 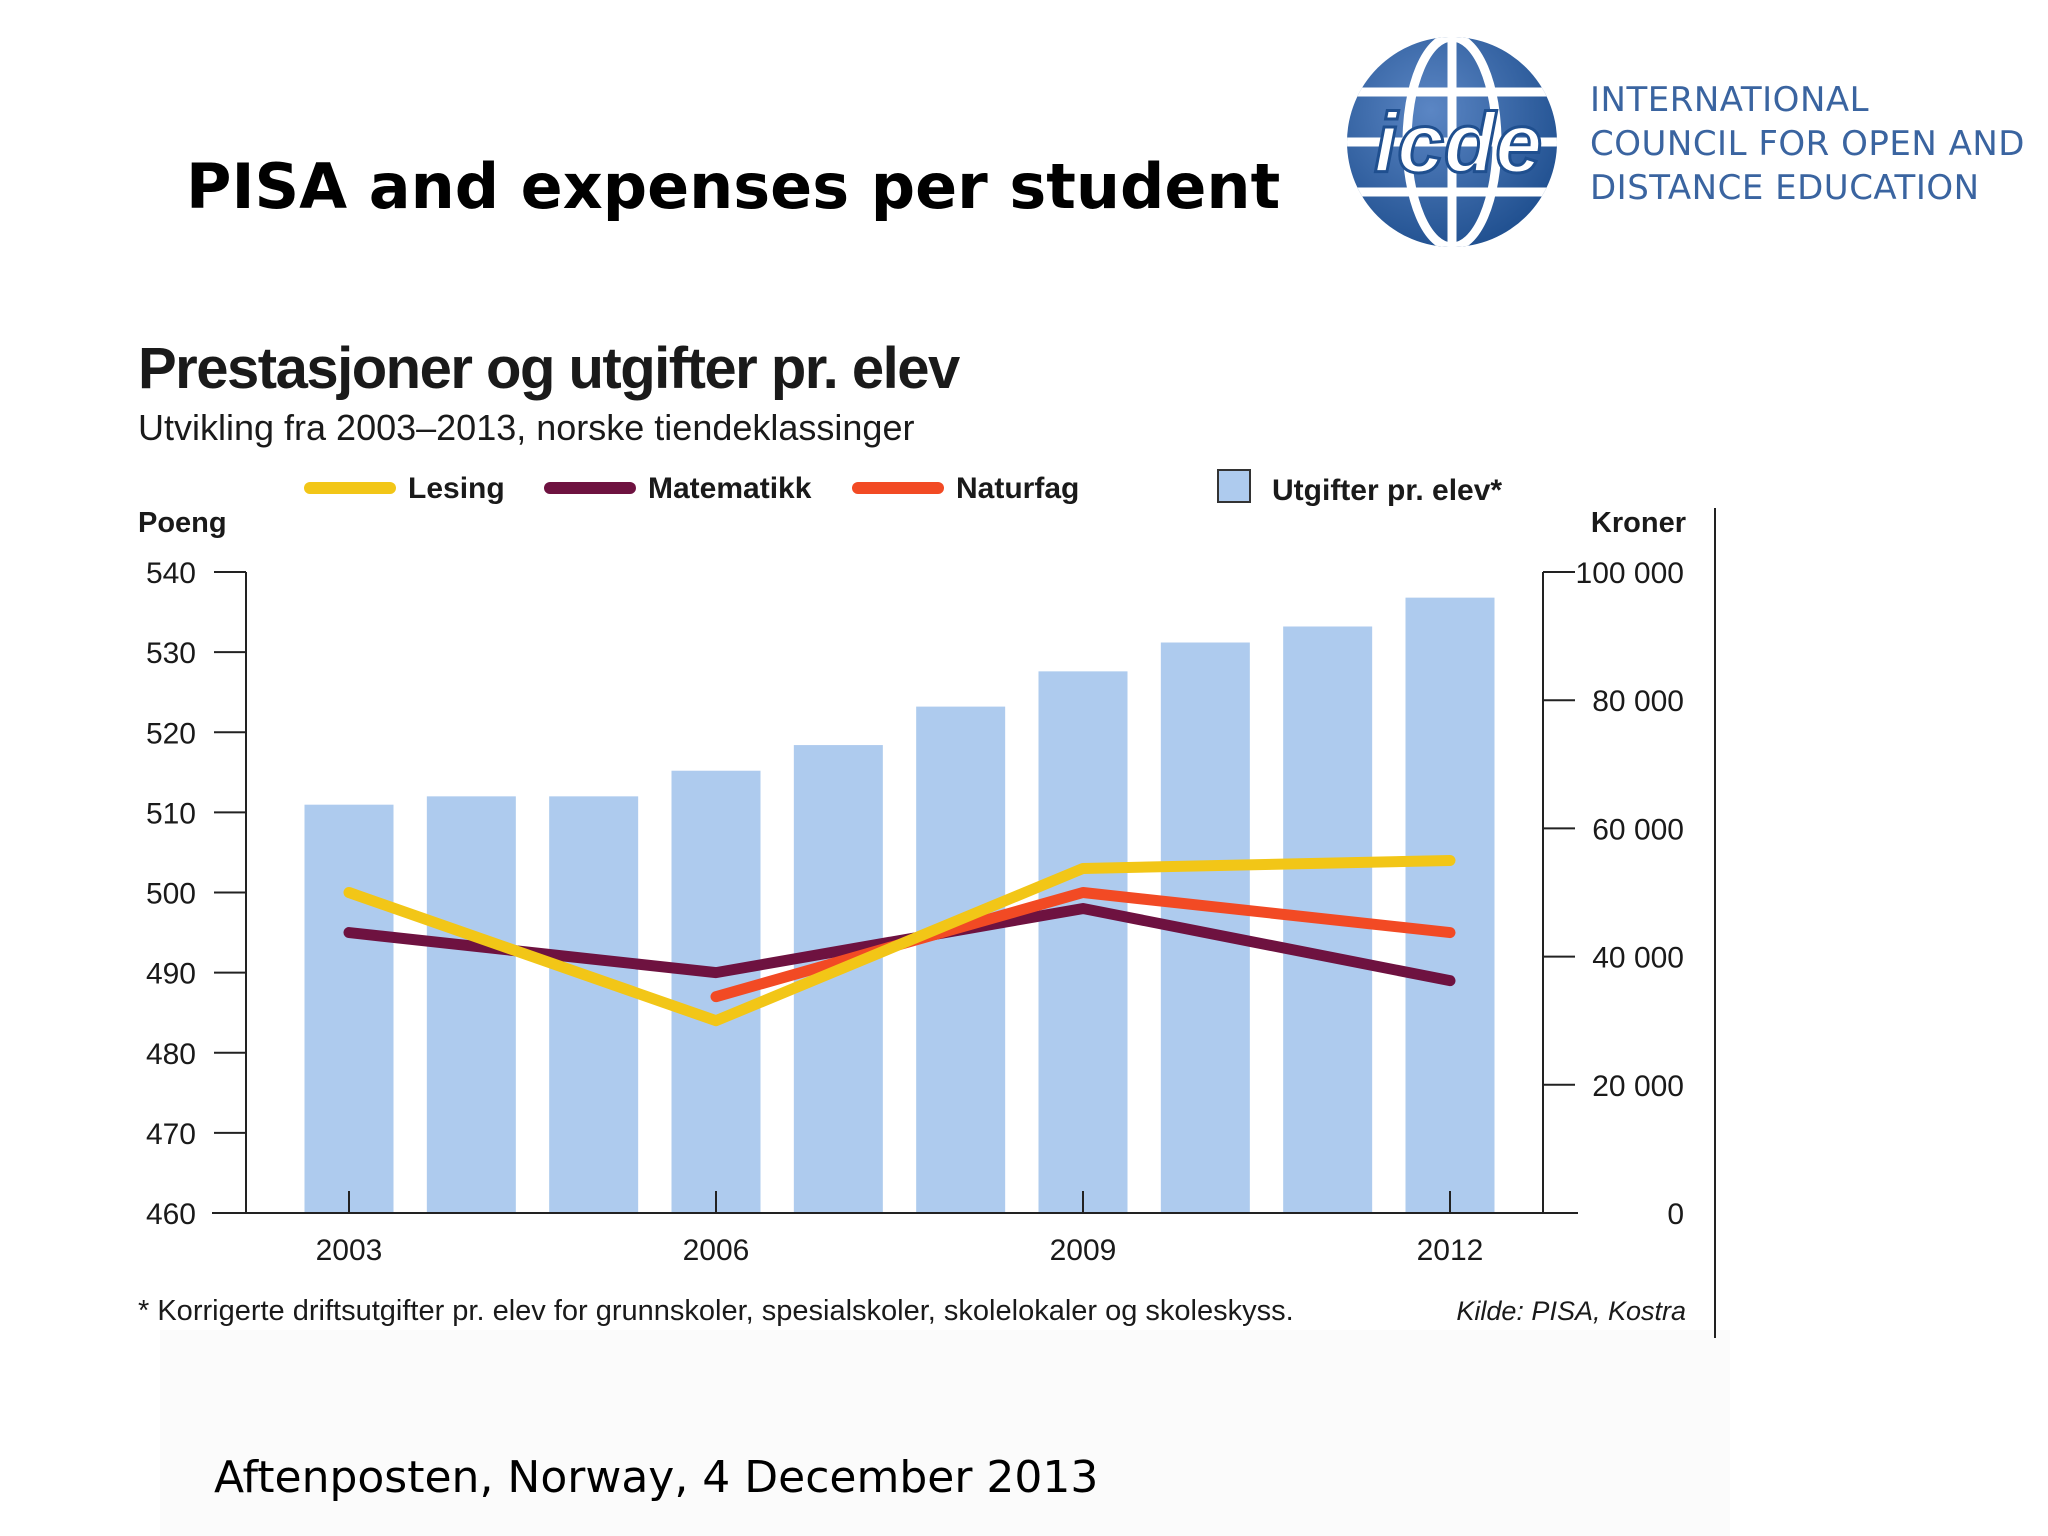 What do you see at coordinates (171, 813) in the screenshot?
I see `ytick-label-left-510: 510` at bounding box center [171, 813].